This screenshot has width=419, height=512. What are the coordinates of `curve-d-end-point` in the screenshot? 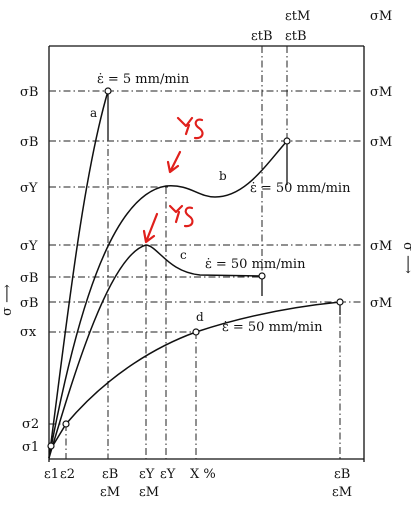 It's located at (340, 302).